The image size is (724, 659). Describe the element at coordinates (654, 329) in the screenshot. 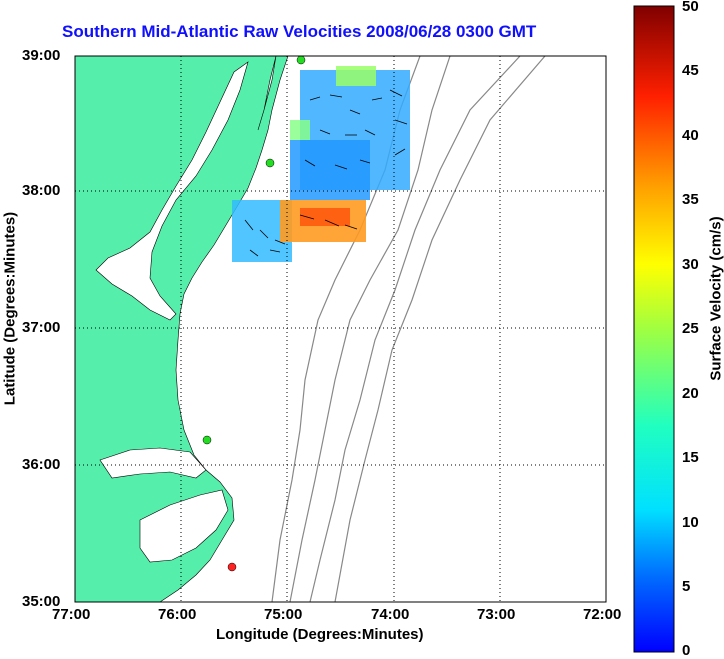

I see `colorbar` at that location.